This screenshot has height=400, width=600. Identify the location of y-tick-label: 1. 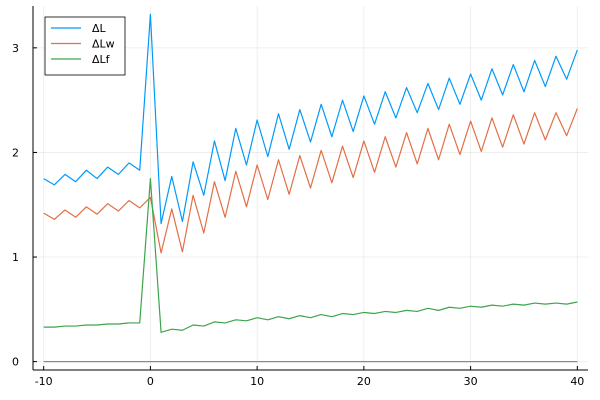
(15, 257).